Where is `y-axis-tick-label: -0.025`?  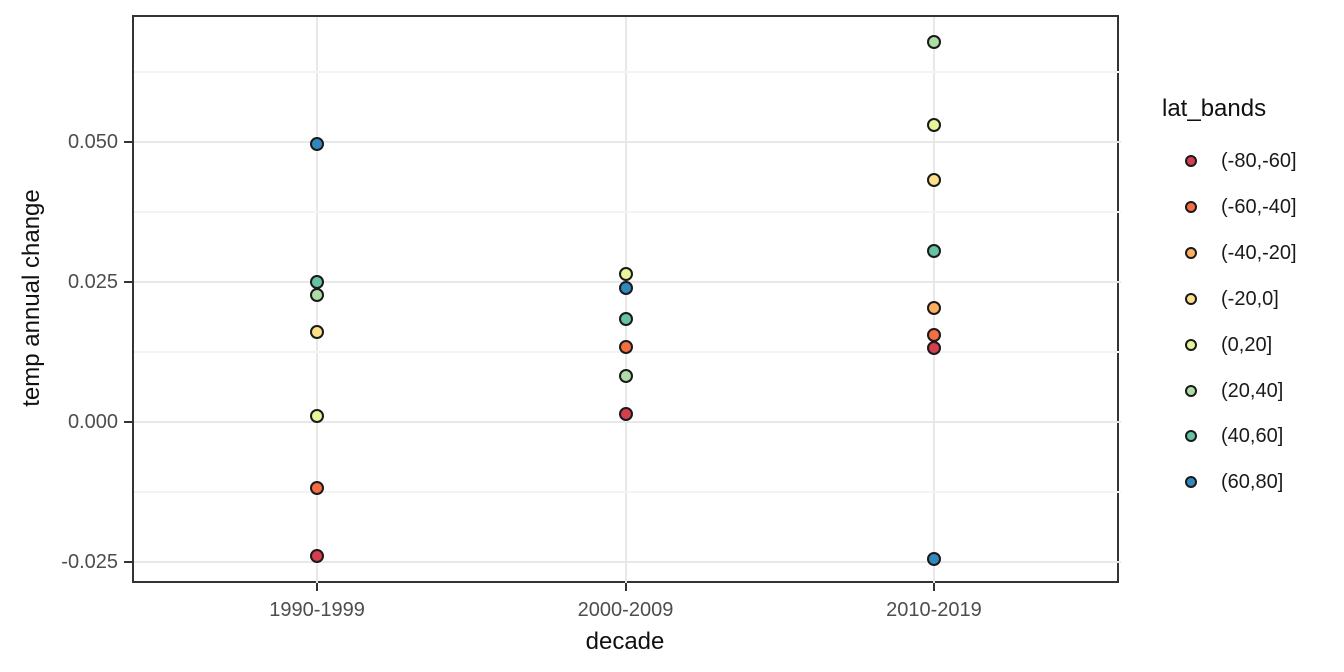 y-axis-tick-label: -0.025 is located at coordinates (89, 561).